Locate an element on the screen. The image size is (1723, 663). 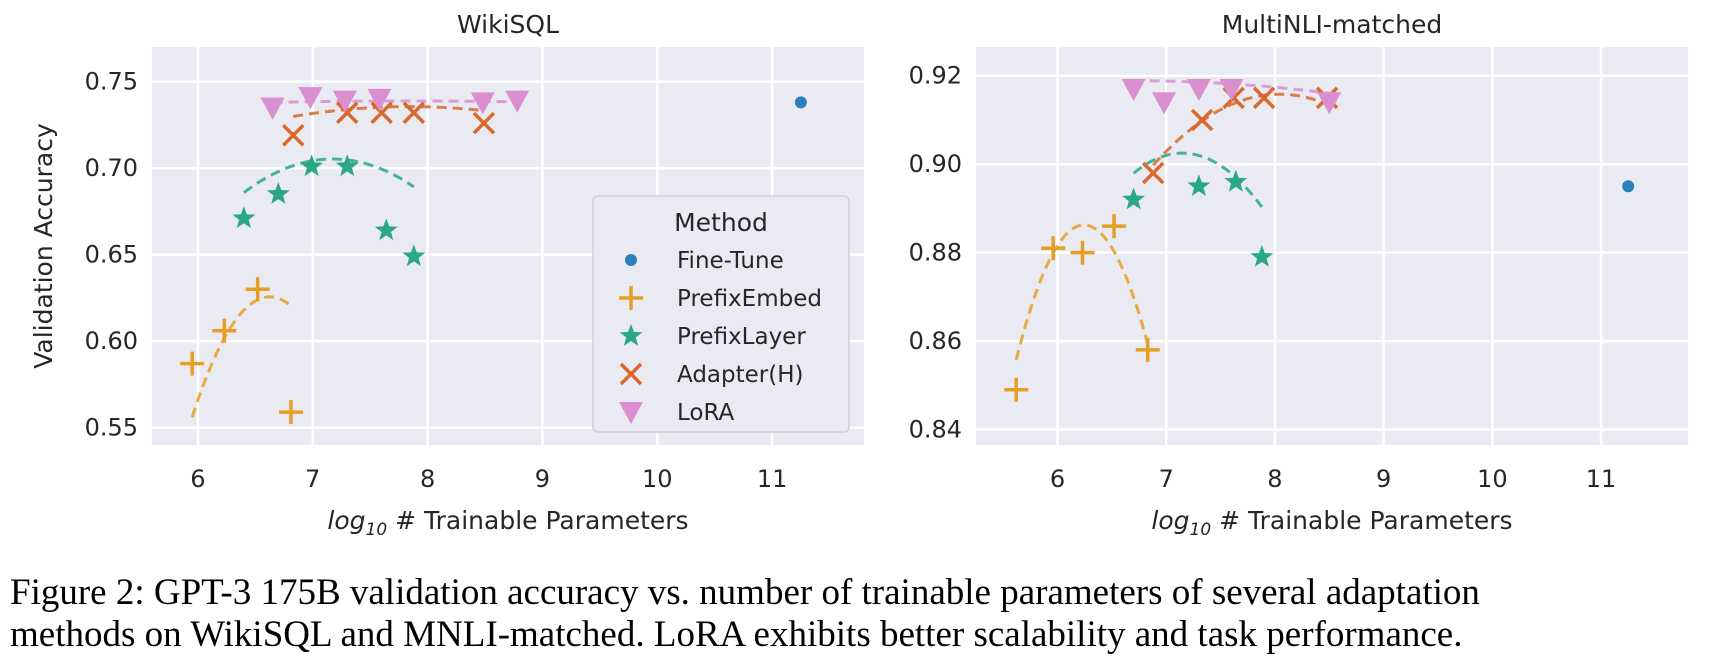
fit-curve-prefixlayer is located at coordinates (328, 175).